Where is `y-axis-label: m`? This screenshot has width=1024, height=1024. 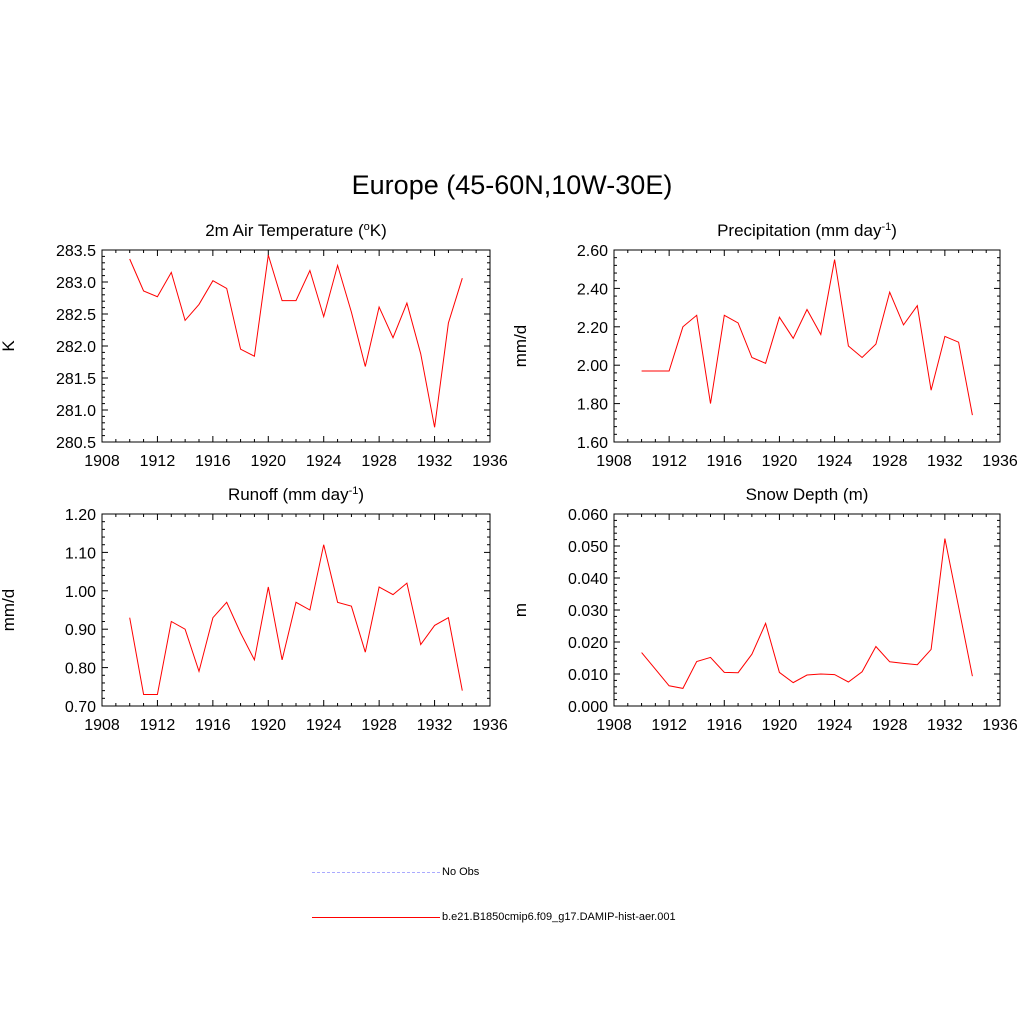 y-axis-label: m is located at coordinates (520, 610).